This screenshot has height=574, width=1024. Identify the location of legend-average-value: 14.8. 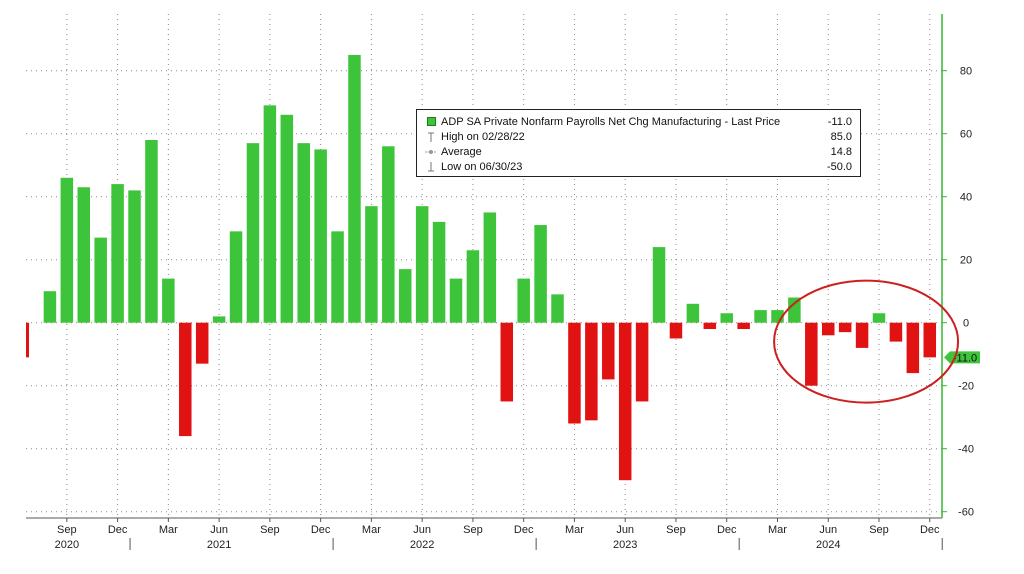
(841, 152).